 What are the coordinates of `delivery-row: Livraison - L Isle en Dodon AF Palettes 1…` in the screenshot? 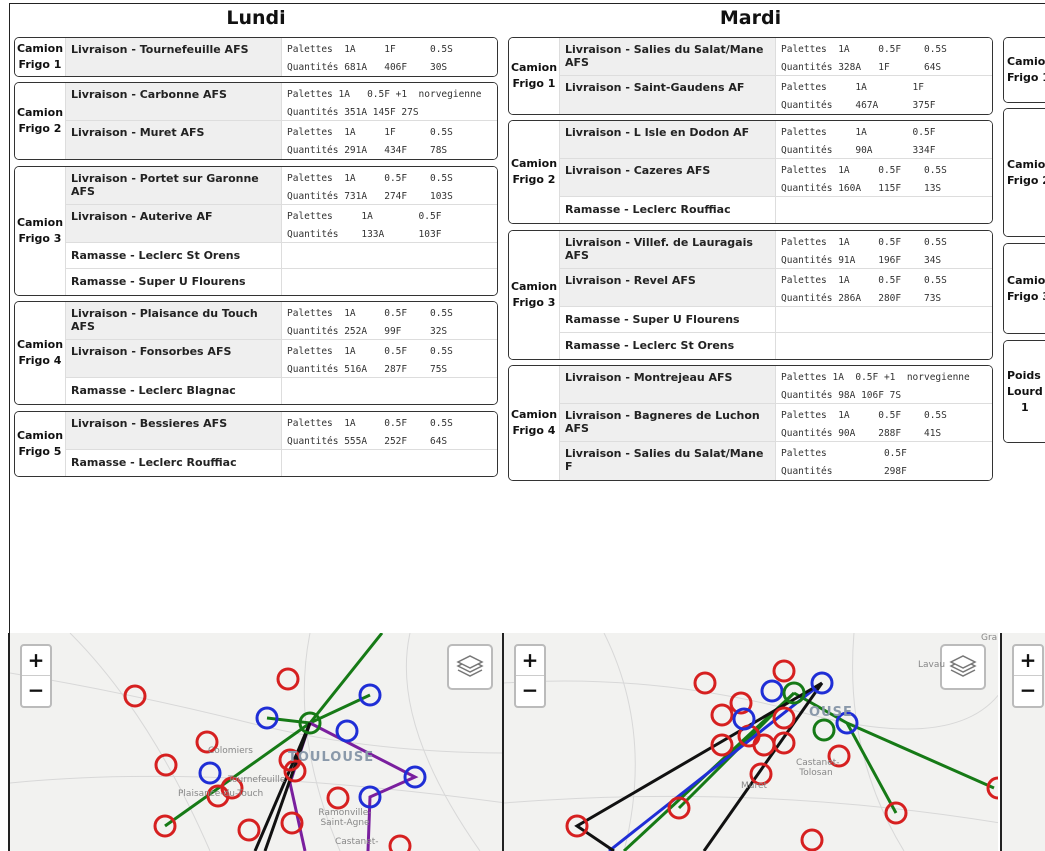 It's located at (776, 140).